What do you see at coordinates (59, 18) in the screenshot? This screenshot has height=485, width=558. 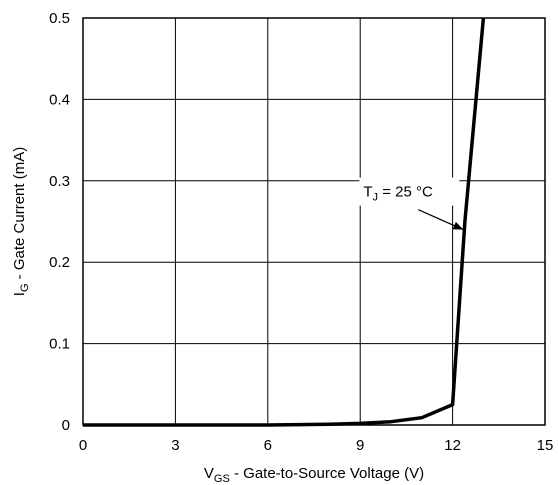 I see `y-tick-label: 0.5` at bounding box center [59, 18].